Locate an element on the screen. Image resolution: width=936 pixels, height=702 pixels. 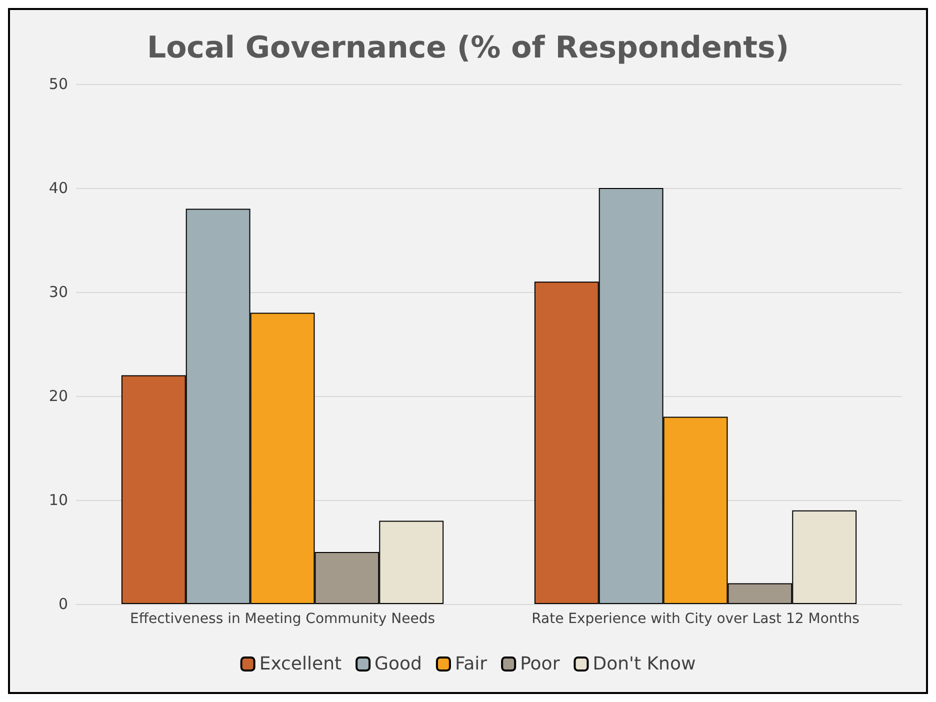
y-tick-label: 10 is located at coordinates (58, 500).